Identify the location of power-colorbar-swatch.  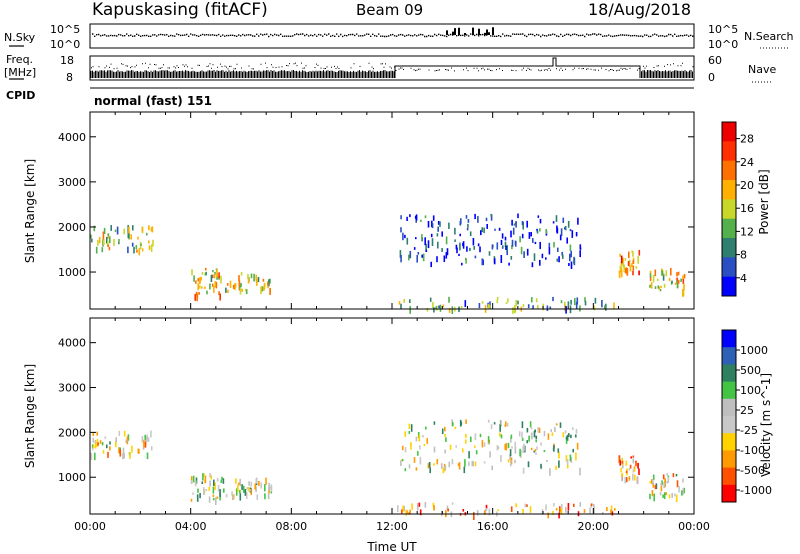
(729, 190).